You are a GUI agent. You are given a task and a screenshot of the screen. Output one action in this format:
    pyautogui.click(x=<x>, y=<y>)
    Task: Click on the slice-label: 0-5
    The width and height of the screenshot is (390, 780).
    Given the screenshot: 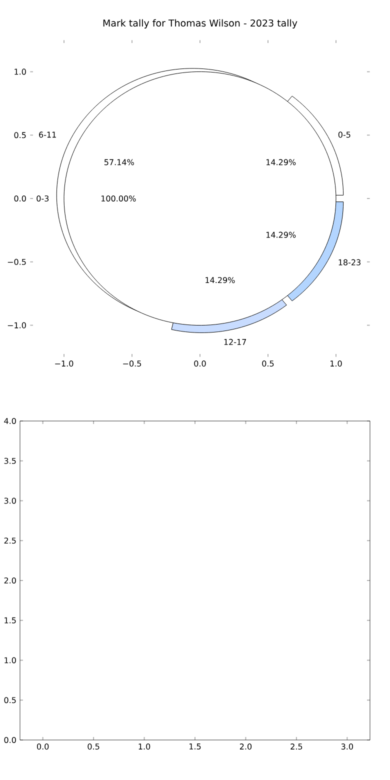 What is the action you would take?
    pyautogui.click(x=344, y=135)
    